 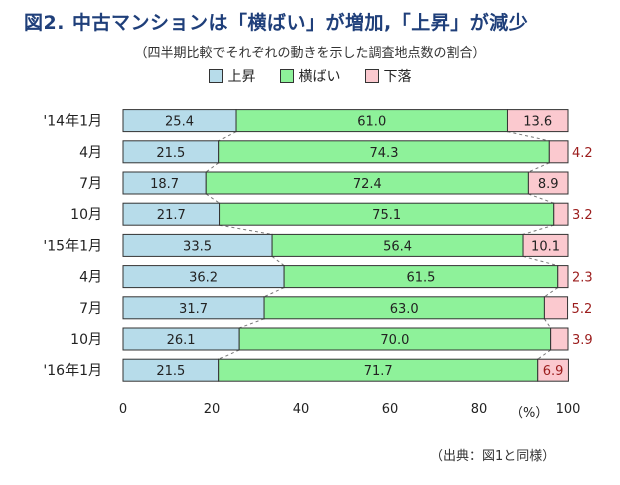 I want to click on axis-unit-label: （%）, so click(x=529, y=413).